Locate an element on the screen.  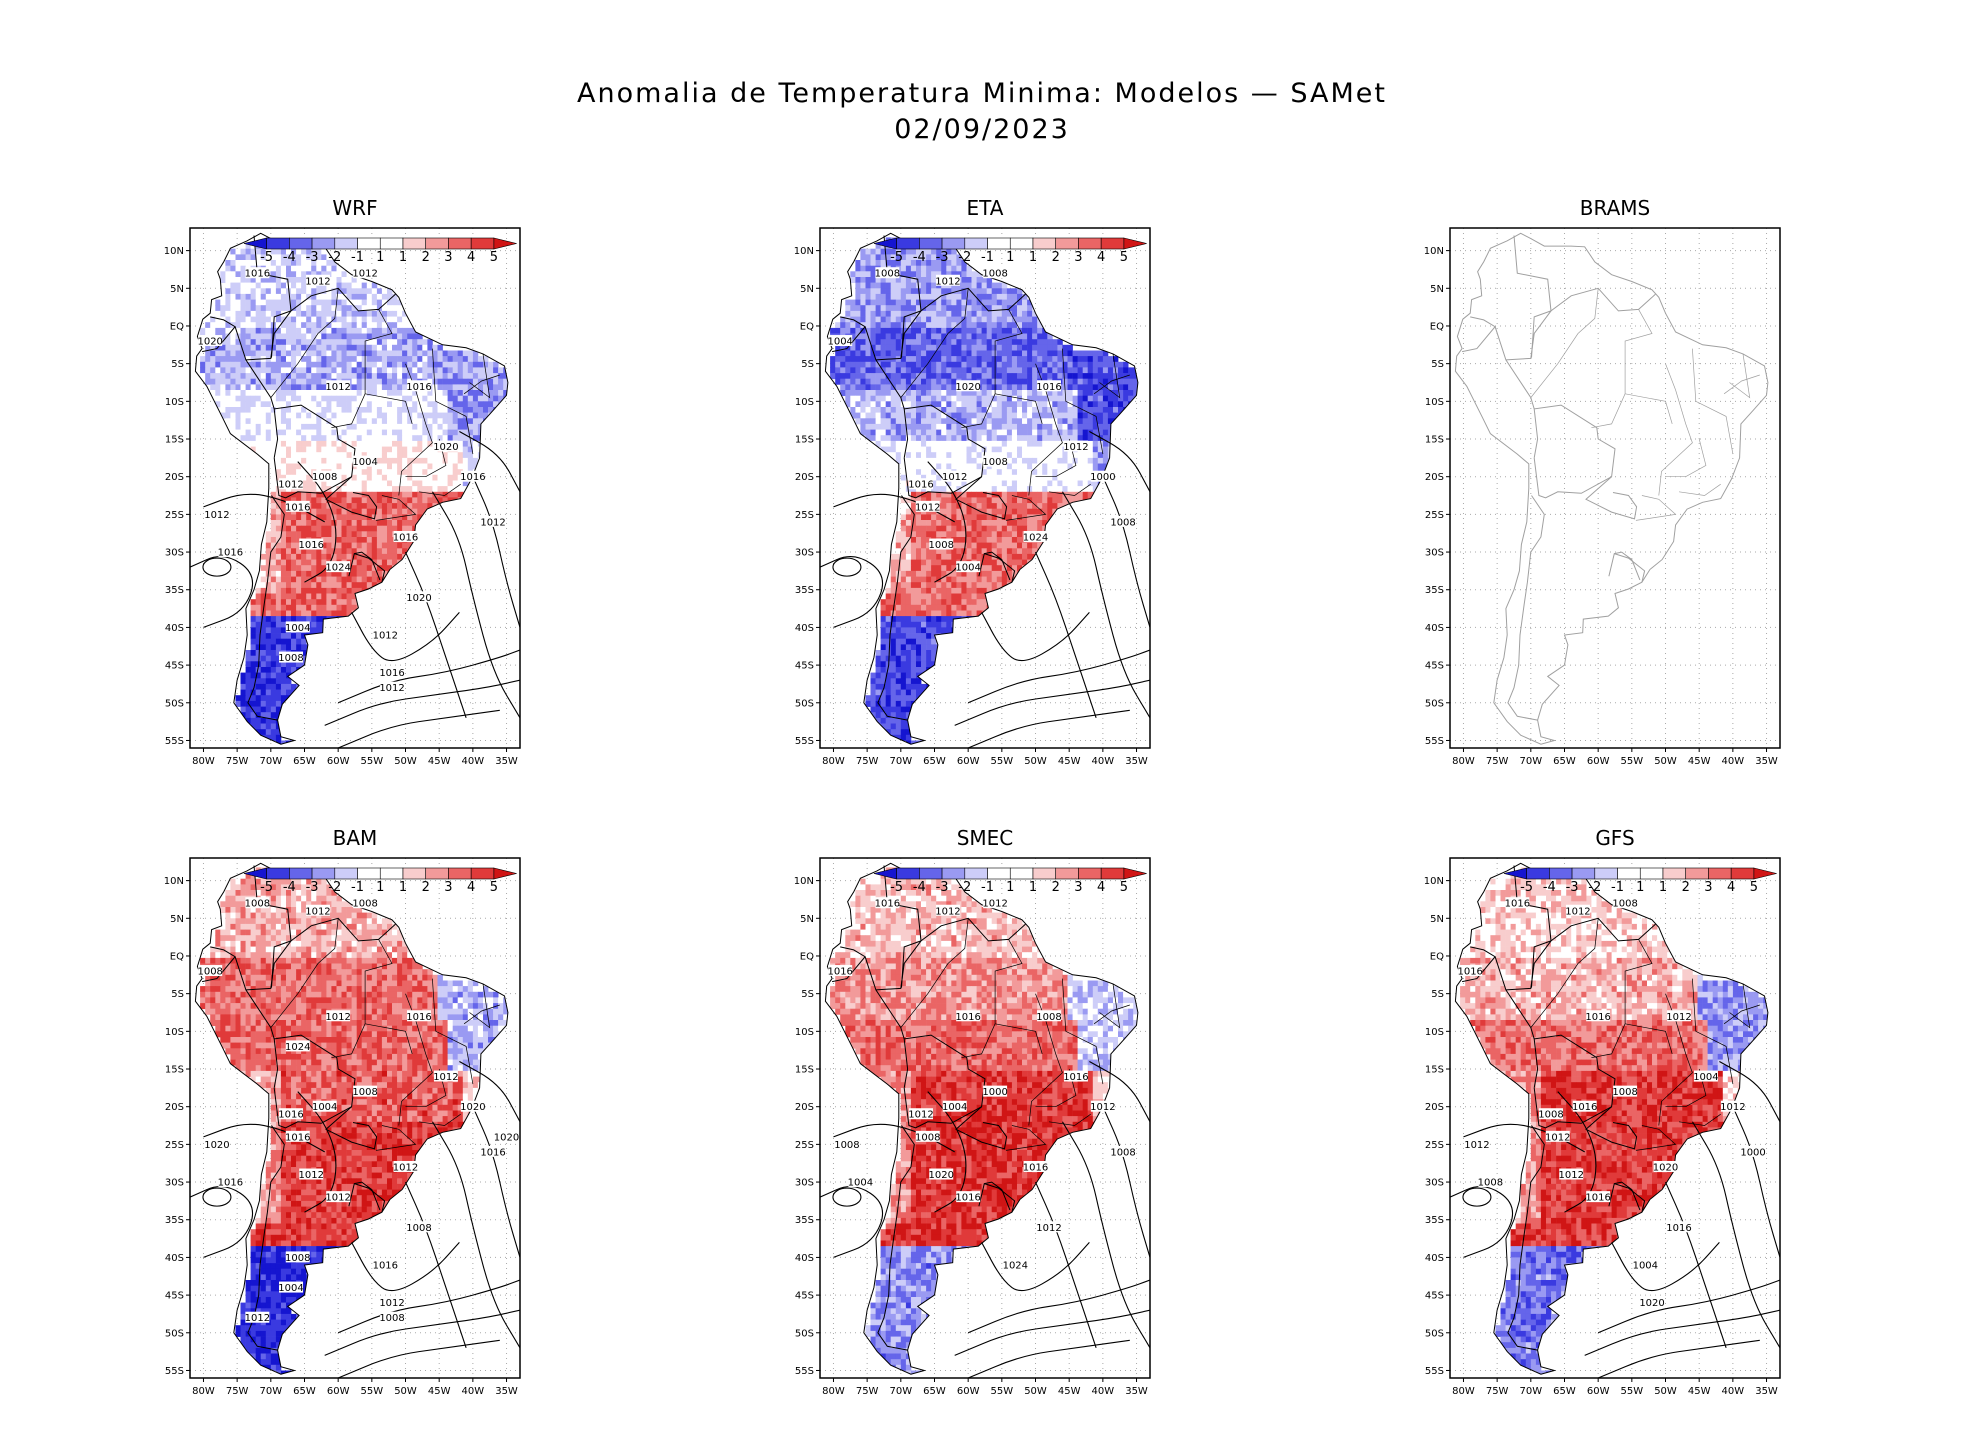
figure-date: 02/09/2023 is located at coordinates (982, 129).